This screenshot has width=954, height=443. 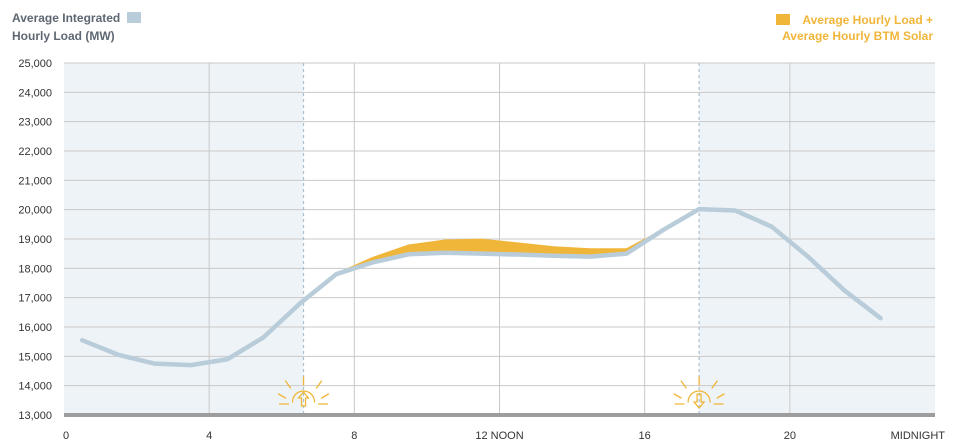 I want to click on x-tick-label: 0, so click(x=66, y=436).